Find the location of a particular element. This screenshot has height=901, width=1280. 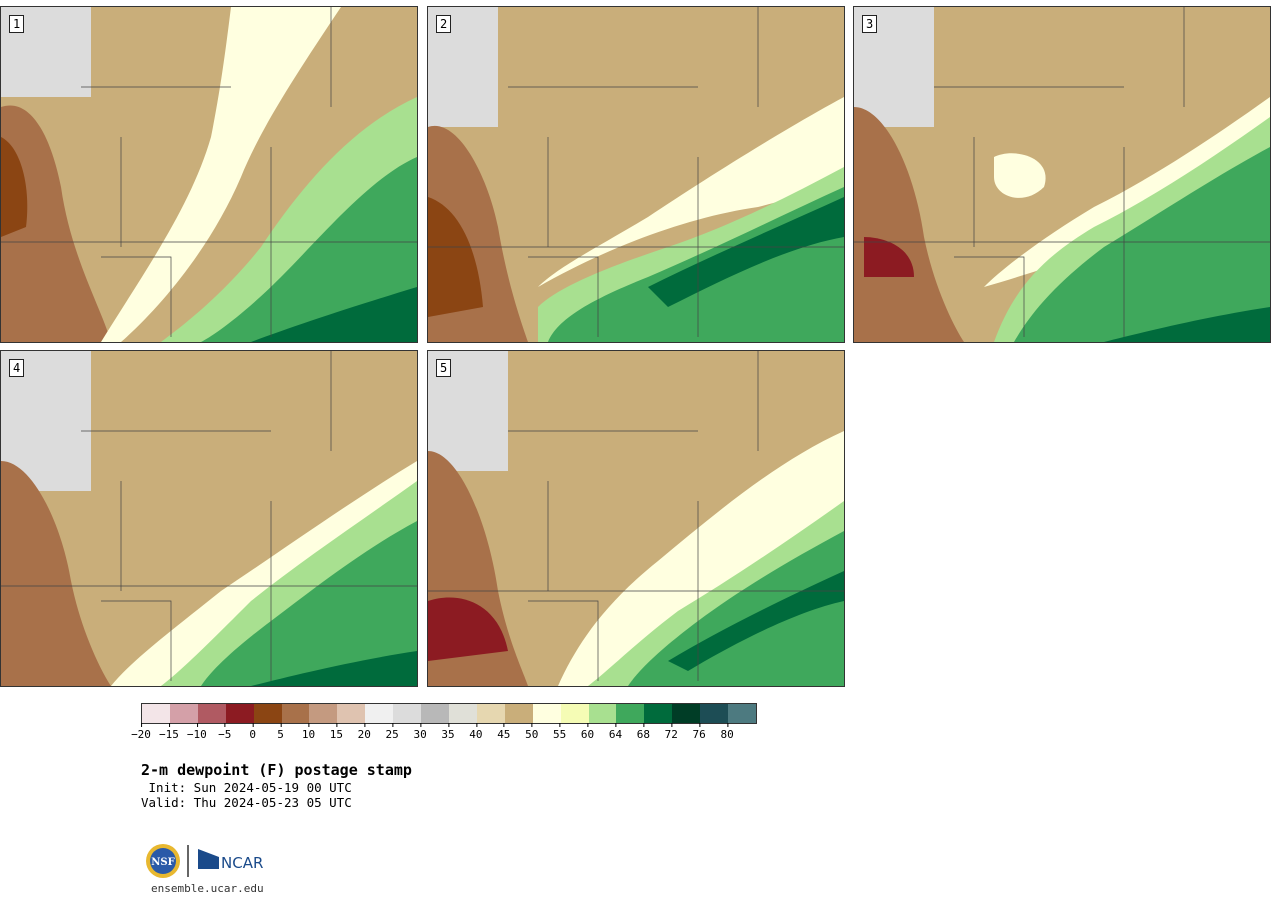

colorbar-tick-label: 68 is located at coordinates (643, 732).